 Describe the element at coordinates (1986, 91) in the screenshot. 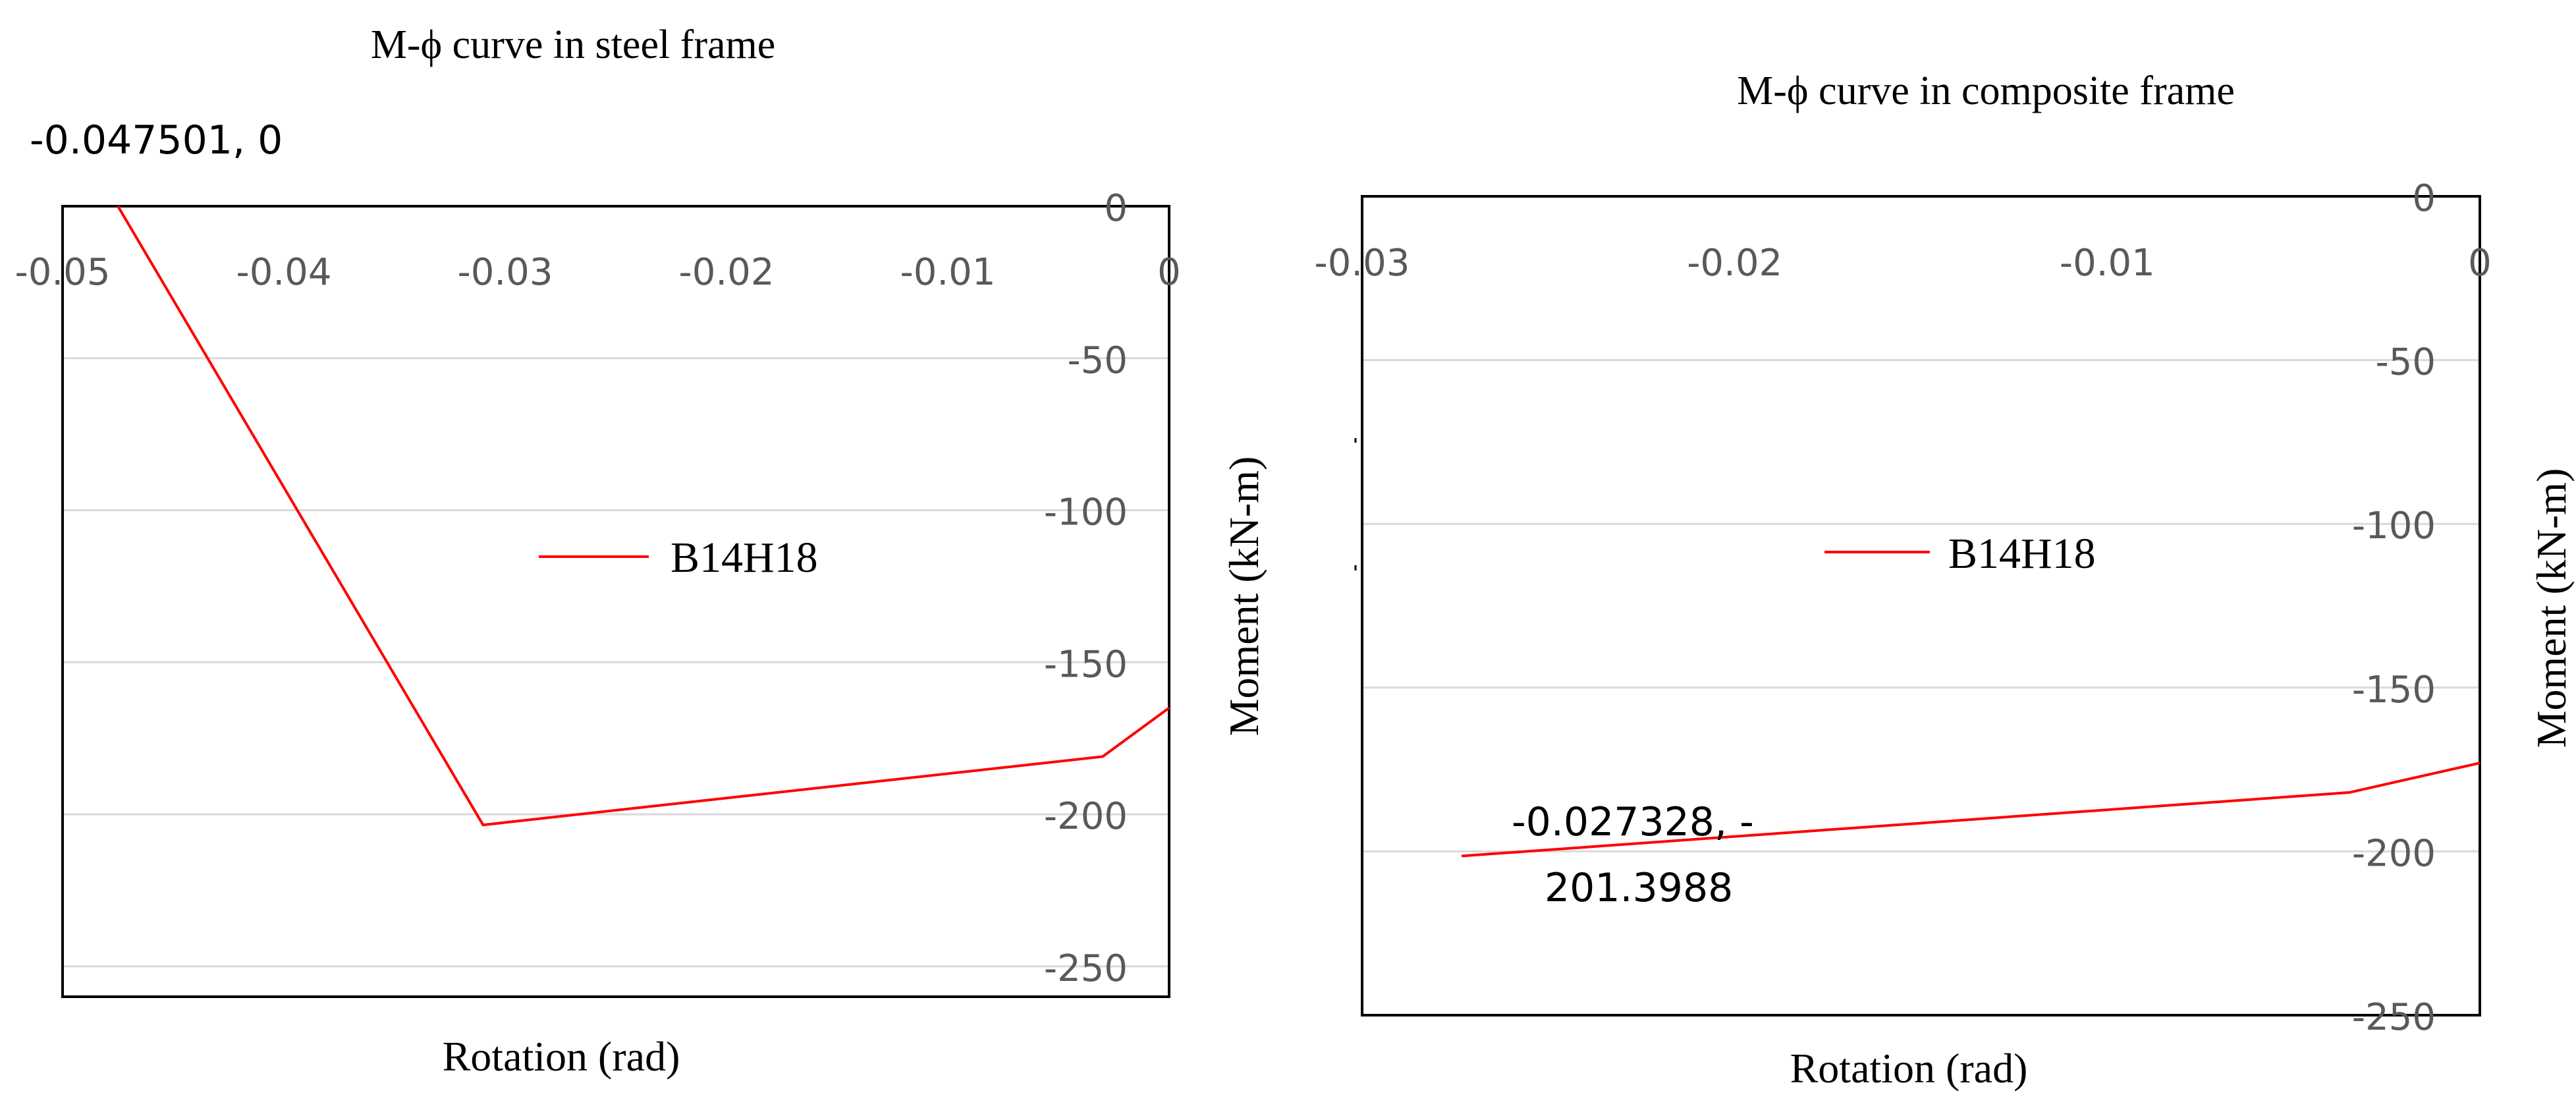

I see `chart-title: M-ϕ curve in composite frame` at that location.